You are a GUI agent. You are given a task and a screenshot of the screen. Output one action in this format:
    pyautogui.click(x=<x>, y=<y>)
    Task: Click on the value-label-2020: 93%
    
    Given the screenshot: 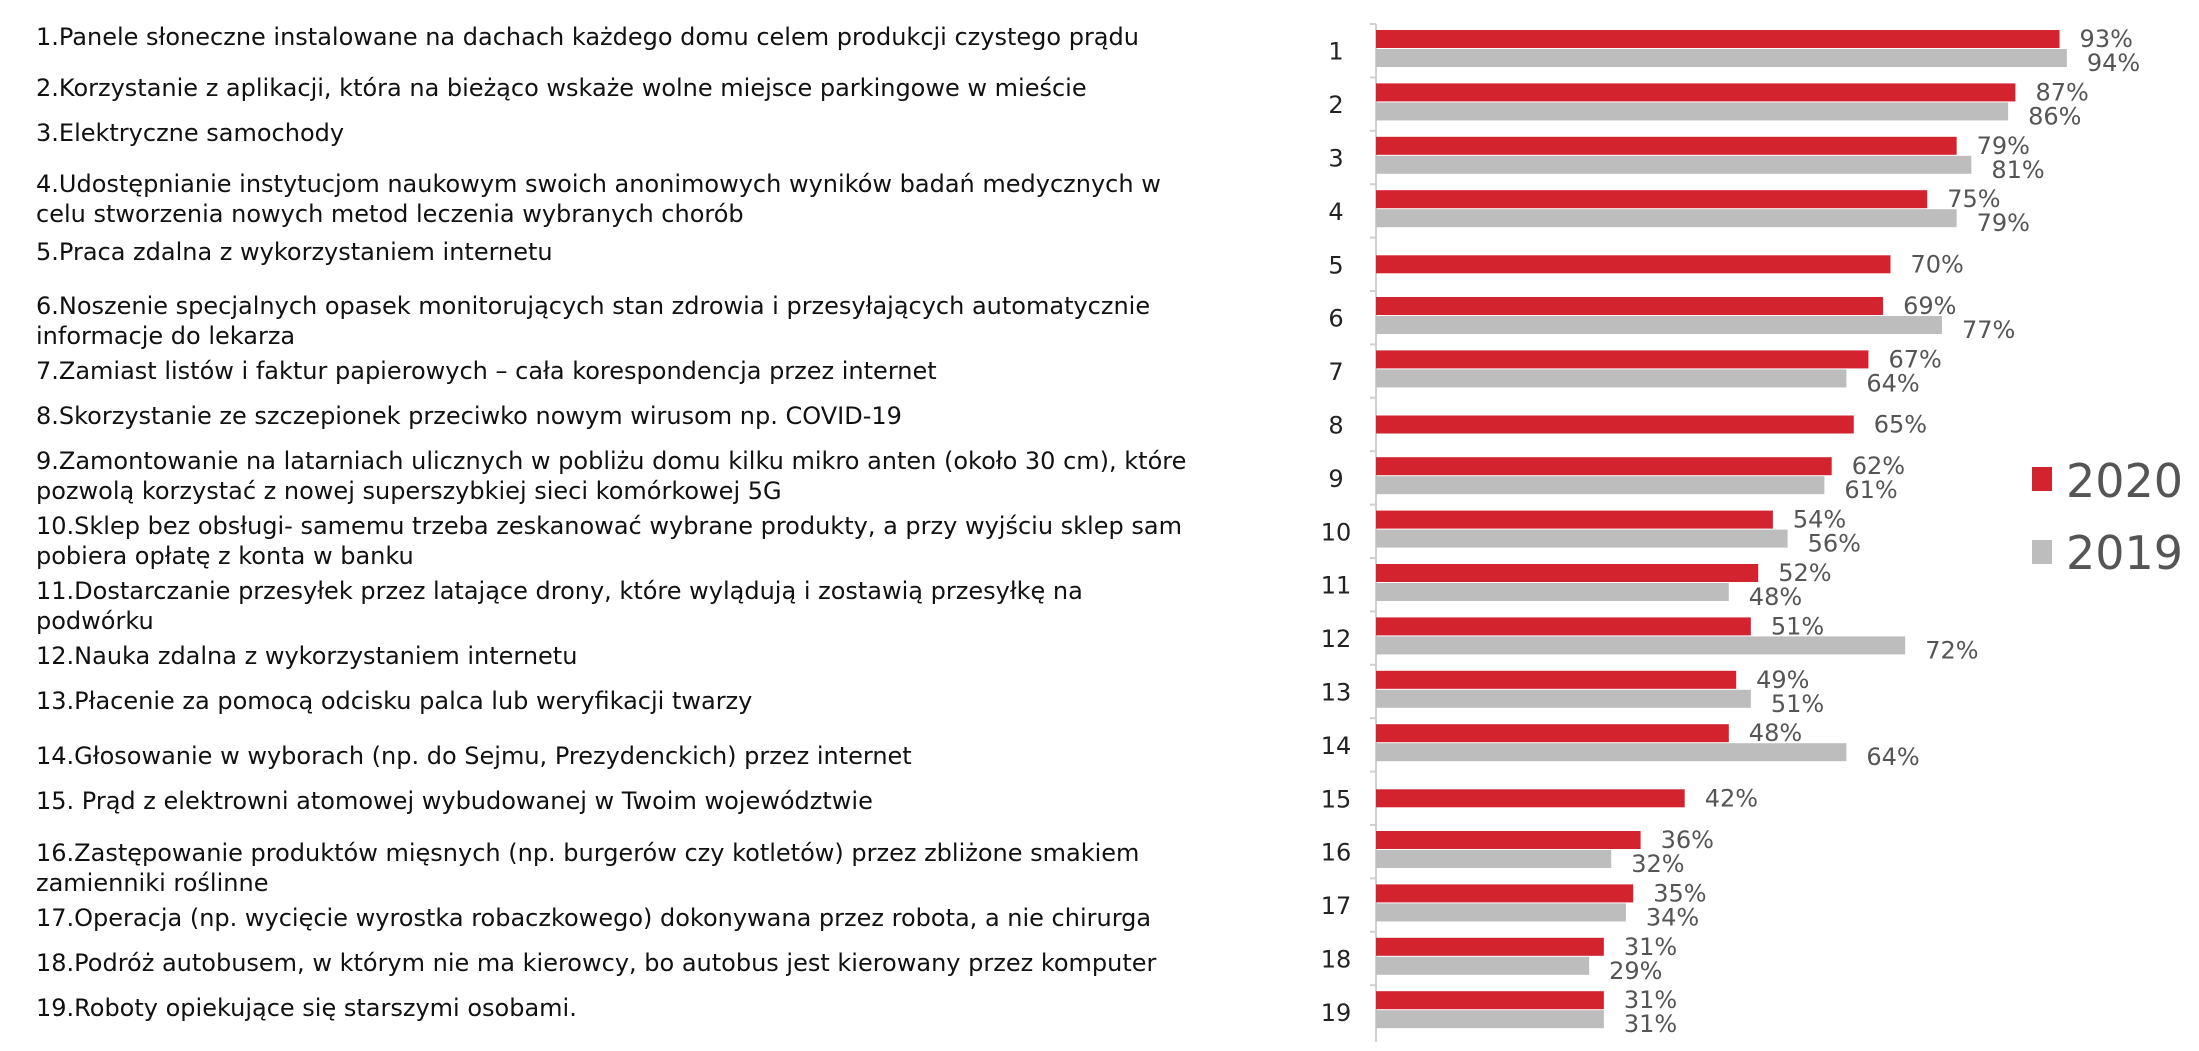 What is the action you would take?
    pyautogui.click(x=2106, y=39)
    